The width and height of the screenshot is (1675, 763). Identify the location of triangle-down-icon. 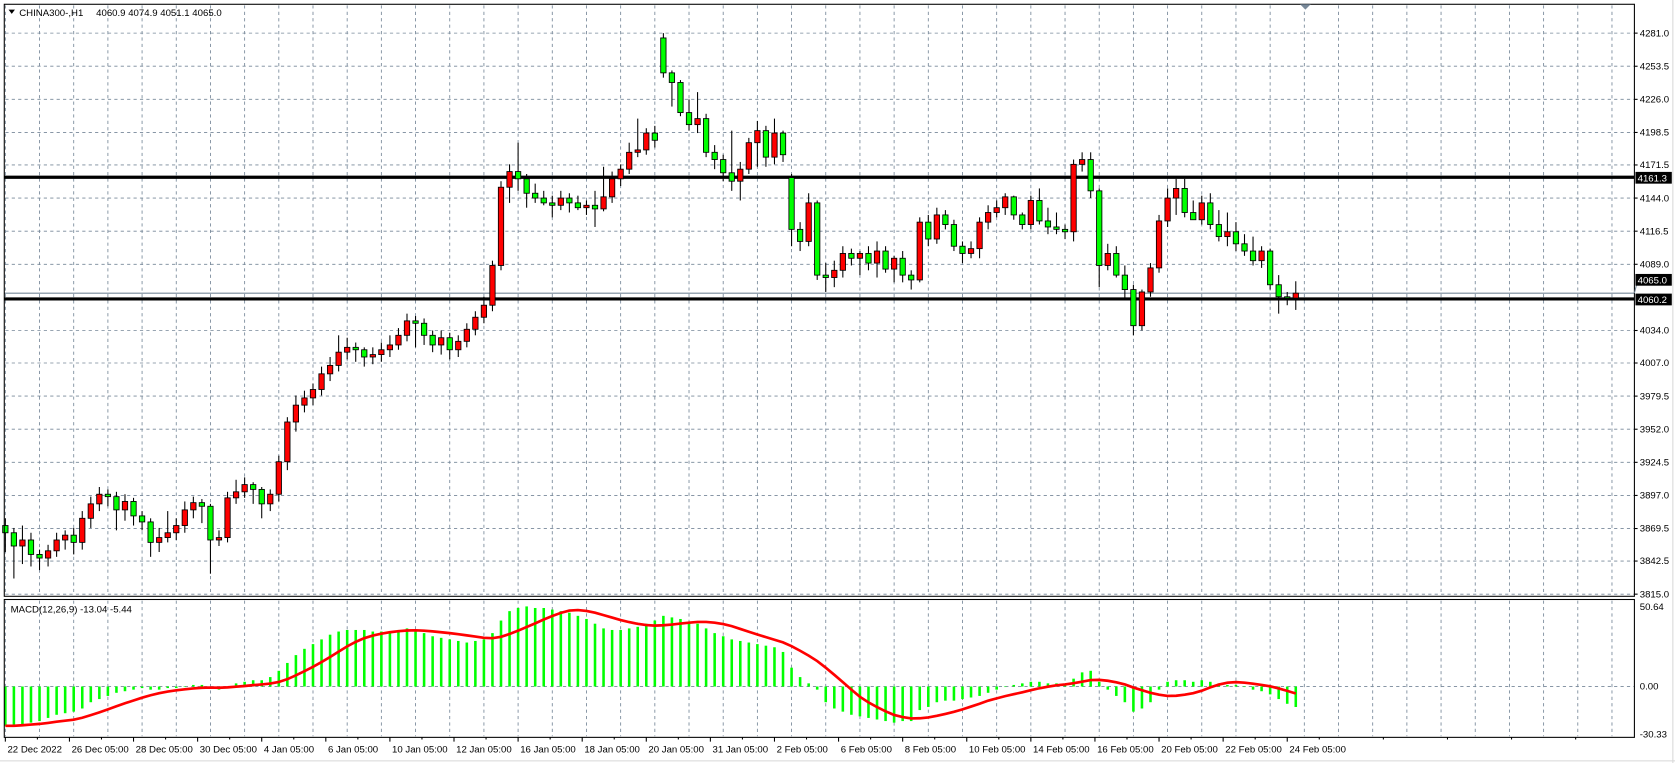
(11, 11).